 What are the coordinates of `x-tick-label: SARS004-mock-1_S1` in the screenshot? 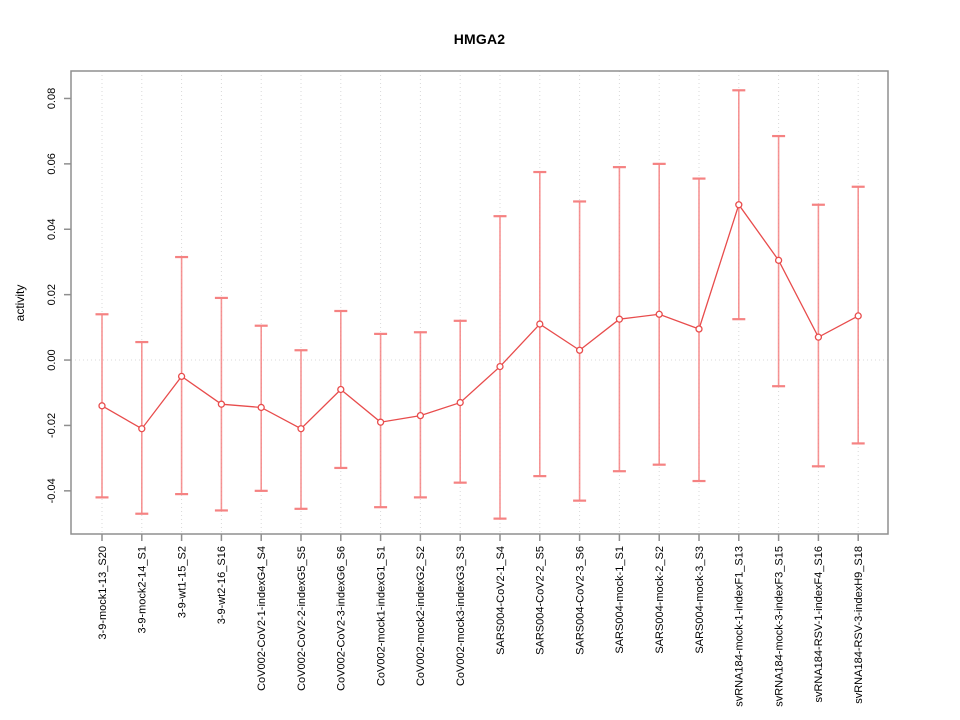 It's located at (620, 600).